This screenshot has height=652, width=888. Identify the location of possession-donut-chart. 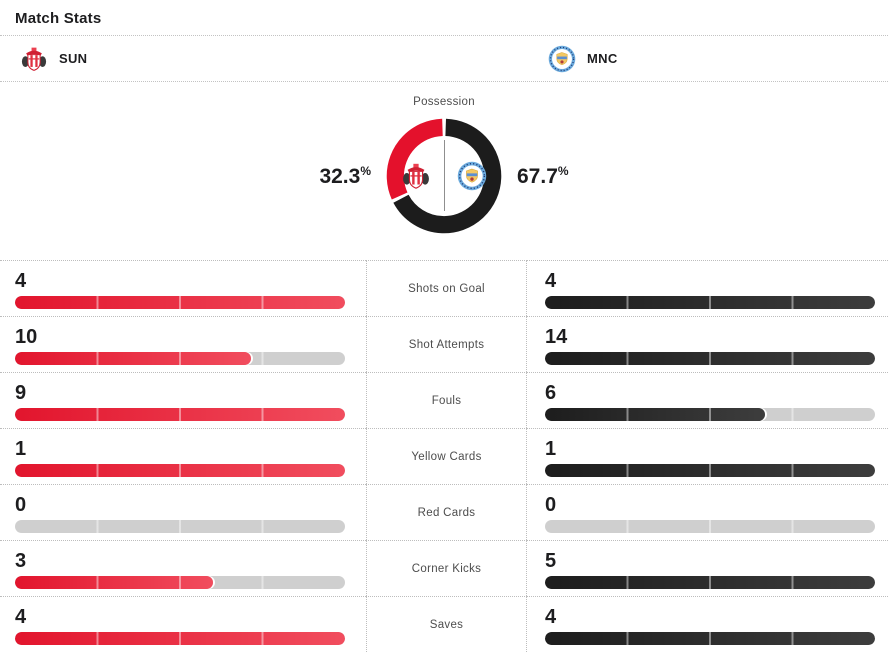
(444, 176).